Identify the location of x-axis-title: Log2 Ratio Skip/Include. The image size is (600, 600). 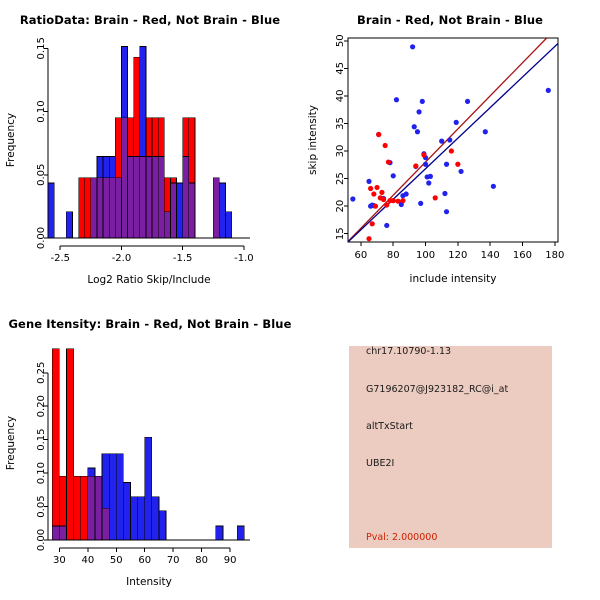
(148, 280).